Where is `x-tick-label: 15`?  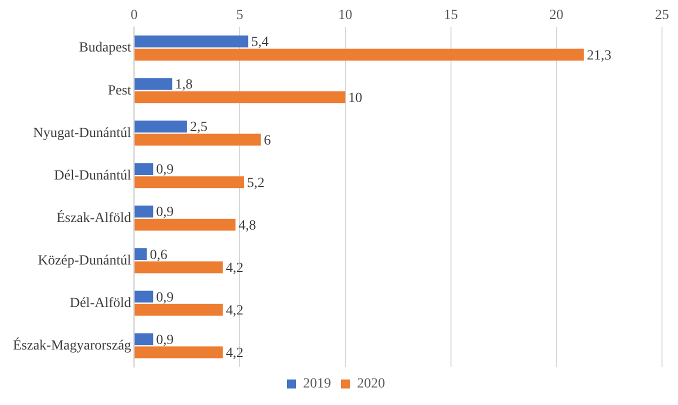 x-tick-label: 15 is located at coordinates (451, 16).